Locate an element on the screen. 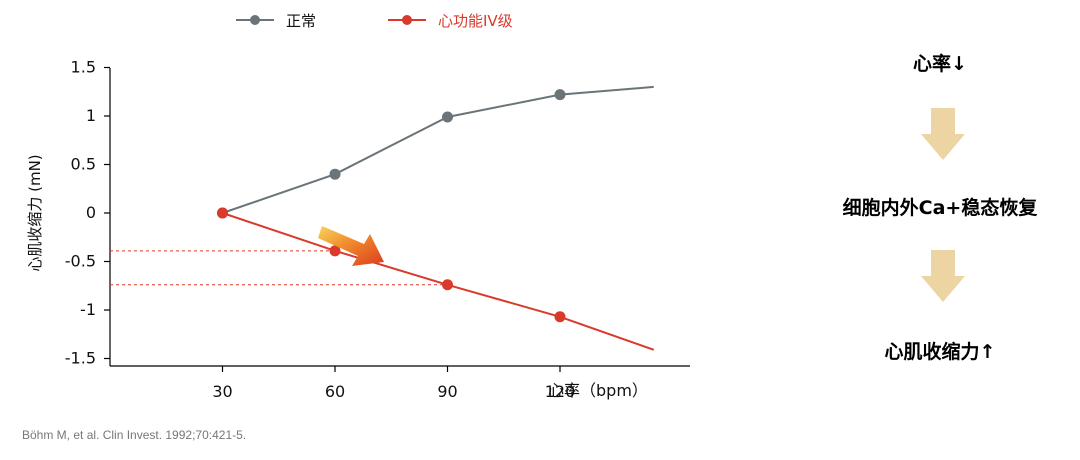 The width and height of the screenshot is (1080, 460). y-tick-label: 0.5 is located at coordinates (83, 164).